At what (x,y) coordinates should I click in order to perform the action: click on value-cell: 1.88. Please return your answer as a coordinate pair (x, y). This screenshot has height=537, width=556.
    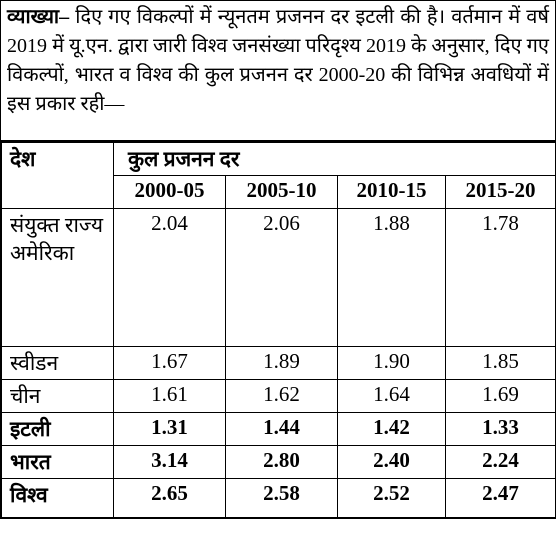
    Looking at the image, I should click on (391, 277).